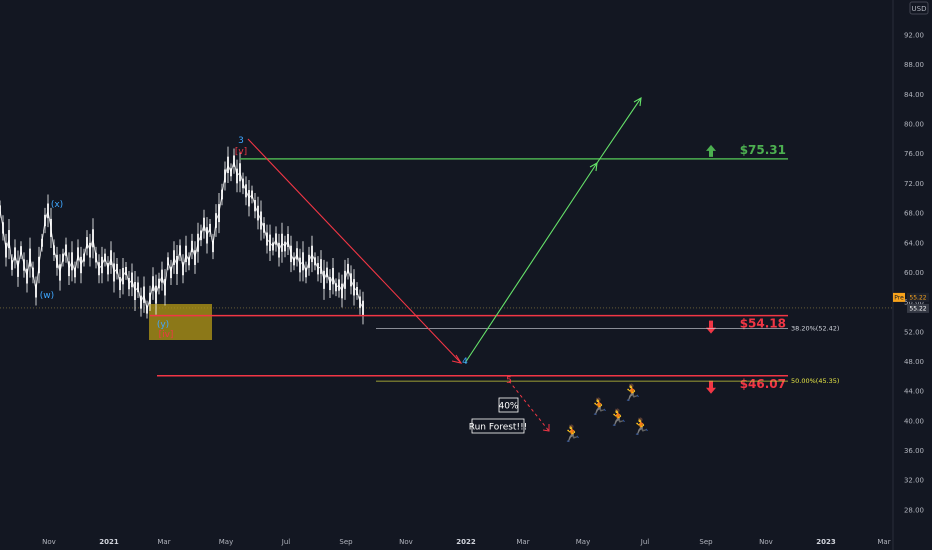  What do you see at coordinates (914, 510) in the screenshot?
I see `y-tick-label: 28.00` at bounding box center [914, 510].